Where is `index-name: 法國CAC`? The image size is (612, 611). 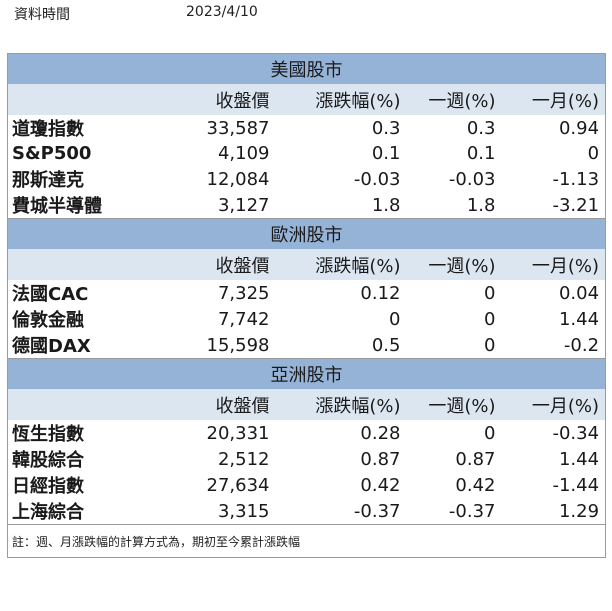 index-name: 法國CAC is located at coordinates (86, 293).